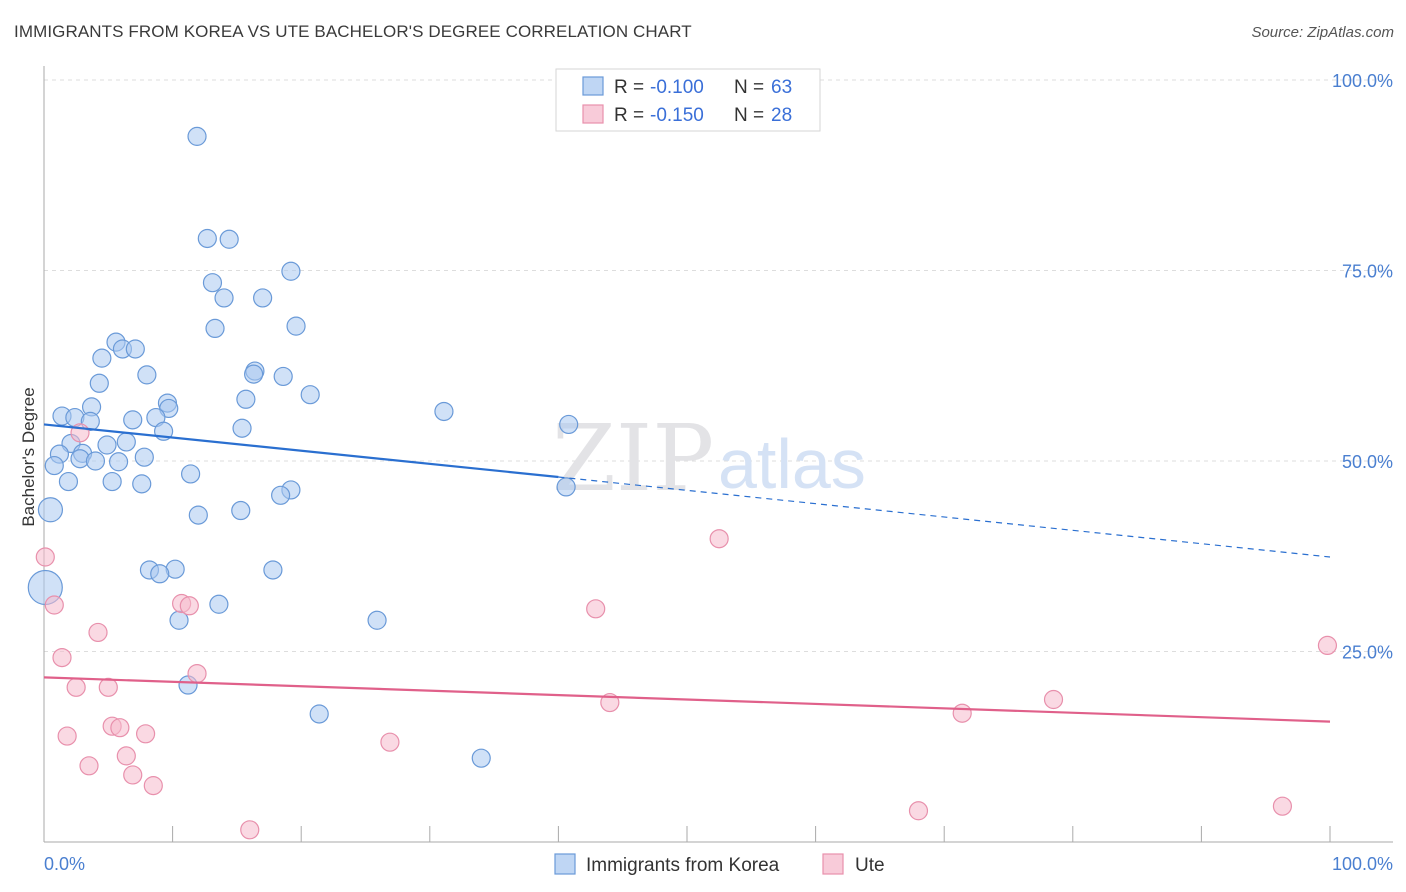 Image resolution: width=1406 pixels, height=892 pixels. Describe the element at coordinates (301, 451) in the screenshot. I see `korea-trend-line` at that location.